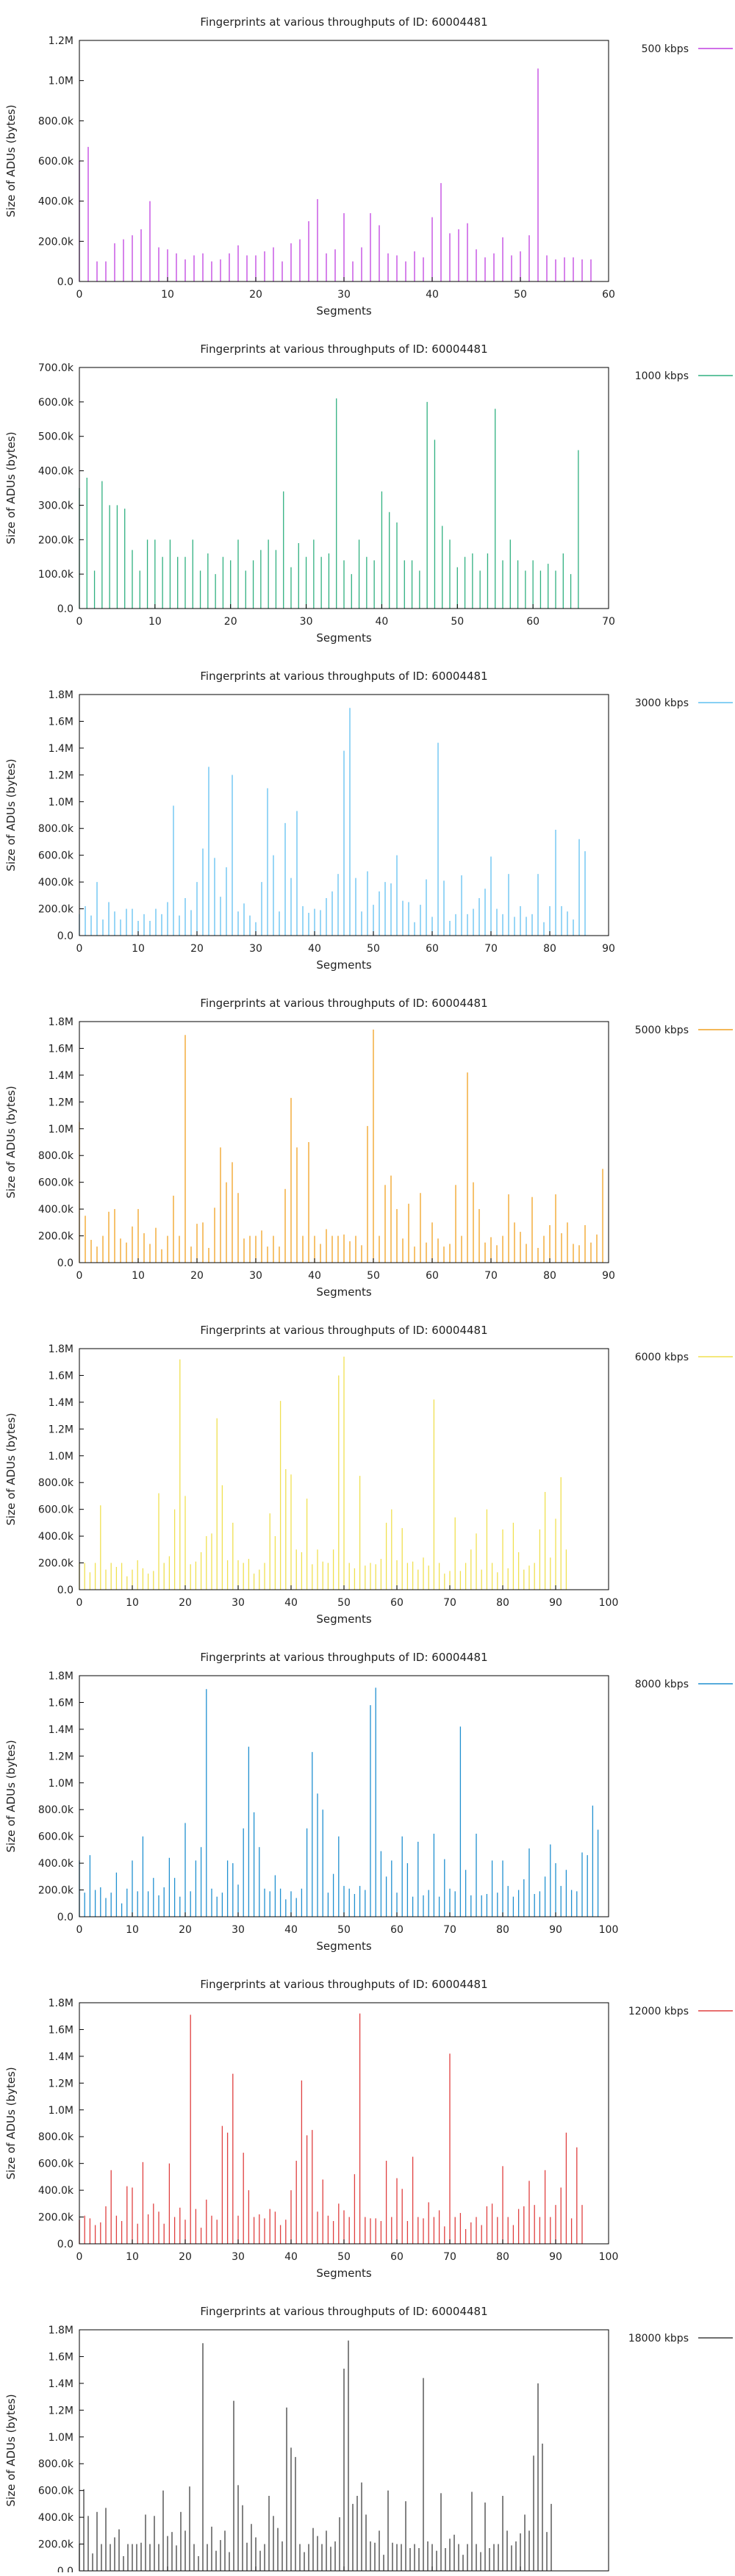 The image size is (735, 2576). Describe the element at coordinates (662, 1684) in the screenshot. I see `legend-label: 8000 kbps` at that location.